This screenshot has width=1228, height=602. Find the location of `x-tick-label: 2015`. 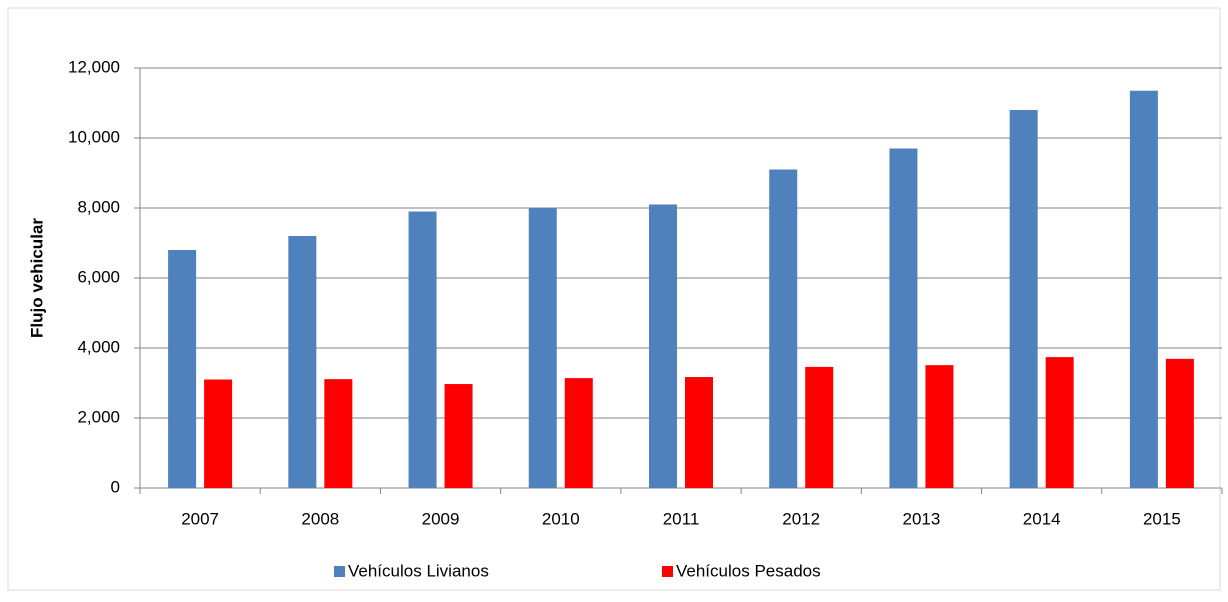

x-tick-label: 2015 is located at coordinates (1162, 518).